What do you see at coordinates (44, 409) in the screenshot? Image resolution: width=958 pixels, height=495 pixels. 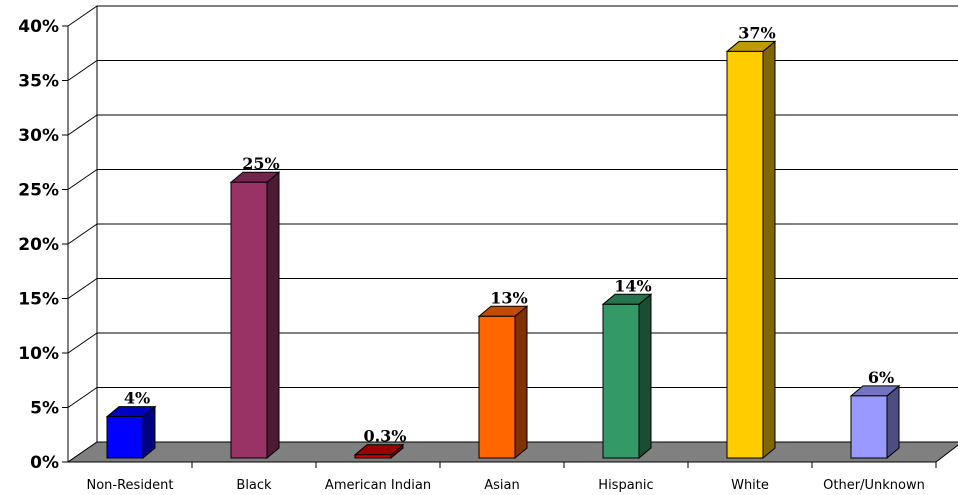 I see `y-tick-label: 5%` at bounding box center [44, 409].